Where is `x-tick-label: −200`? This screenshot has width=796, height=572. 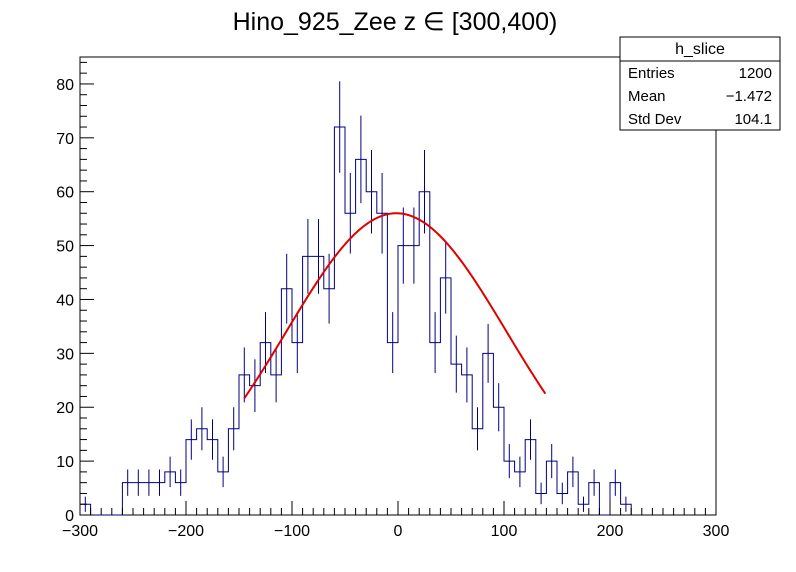
x-tick-label: −200 is located at coordinates (186, 531).